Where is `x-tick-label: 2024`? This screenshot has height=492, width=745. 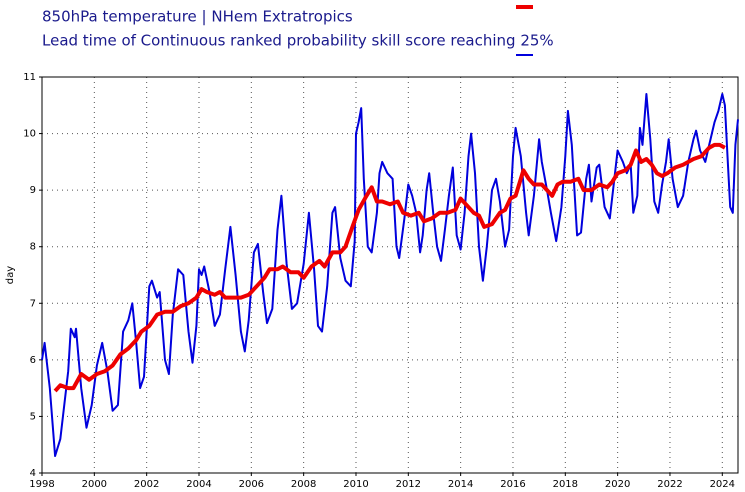 x-tick-label: 2024 is located at coordinates (722, 484).